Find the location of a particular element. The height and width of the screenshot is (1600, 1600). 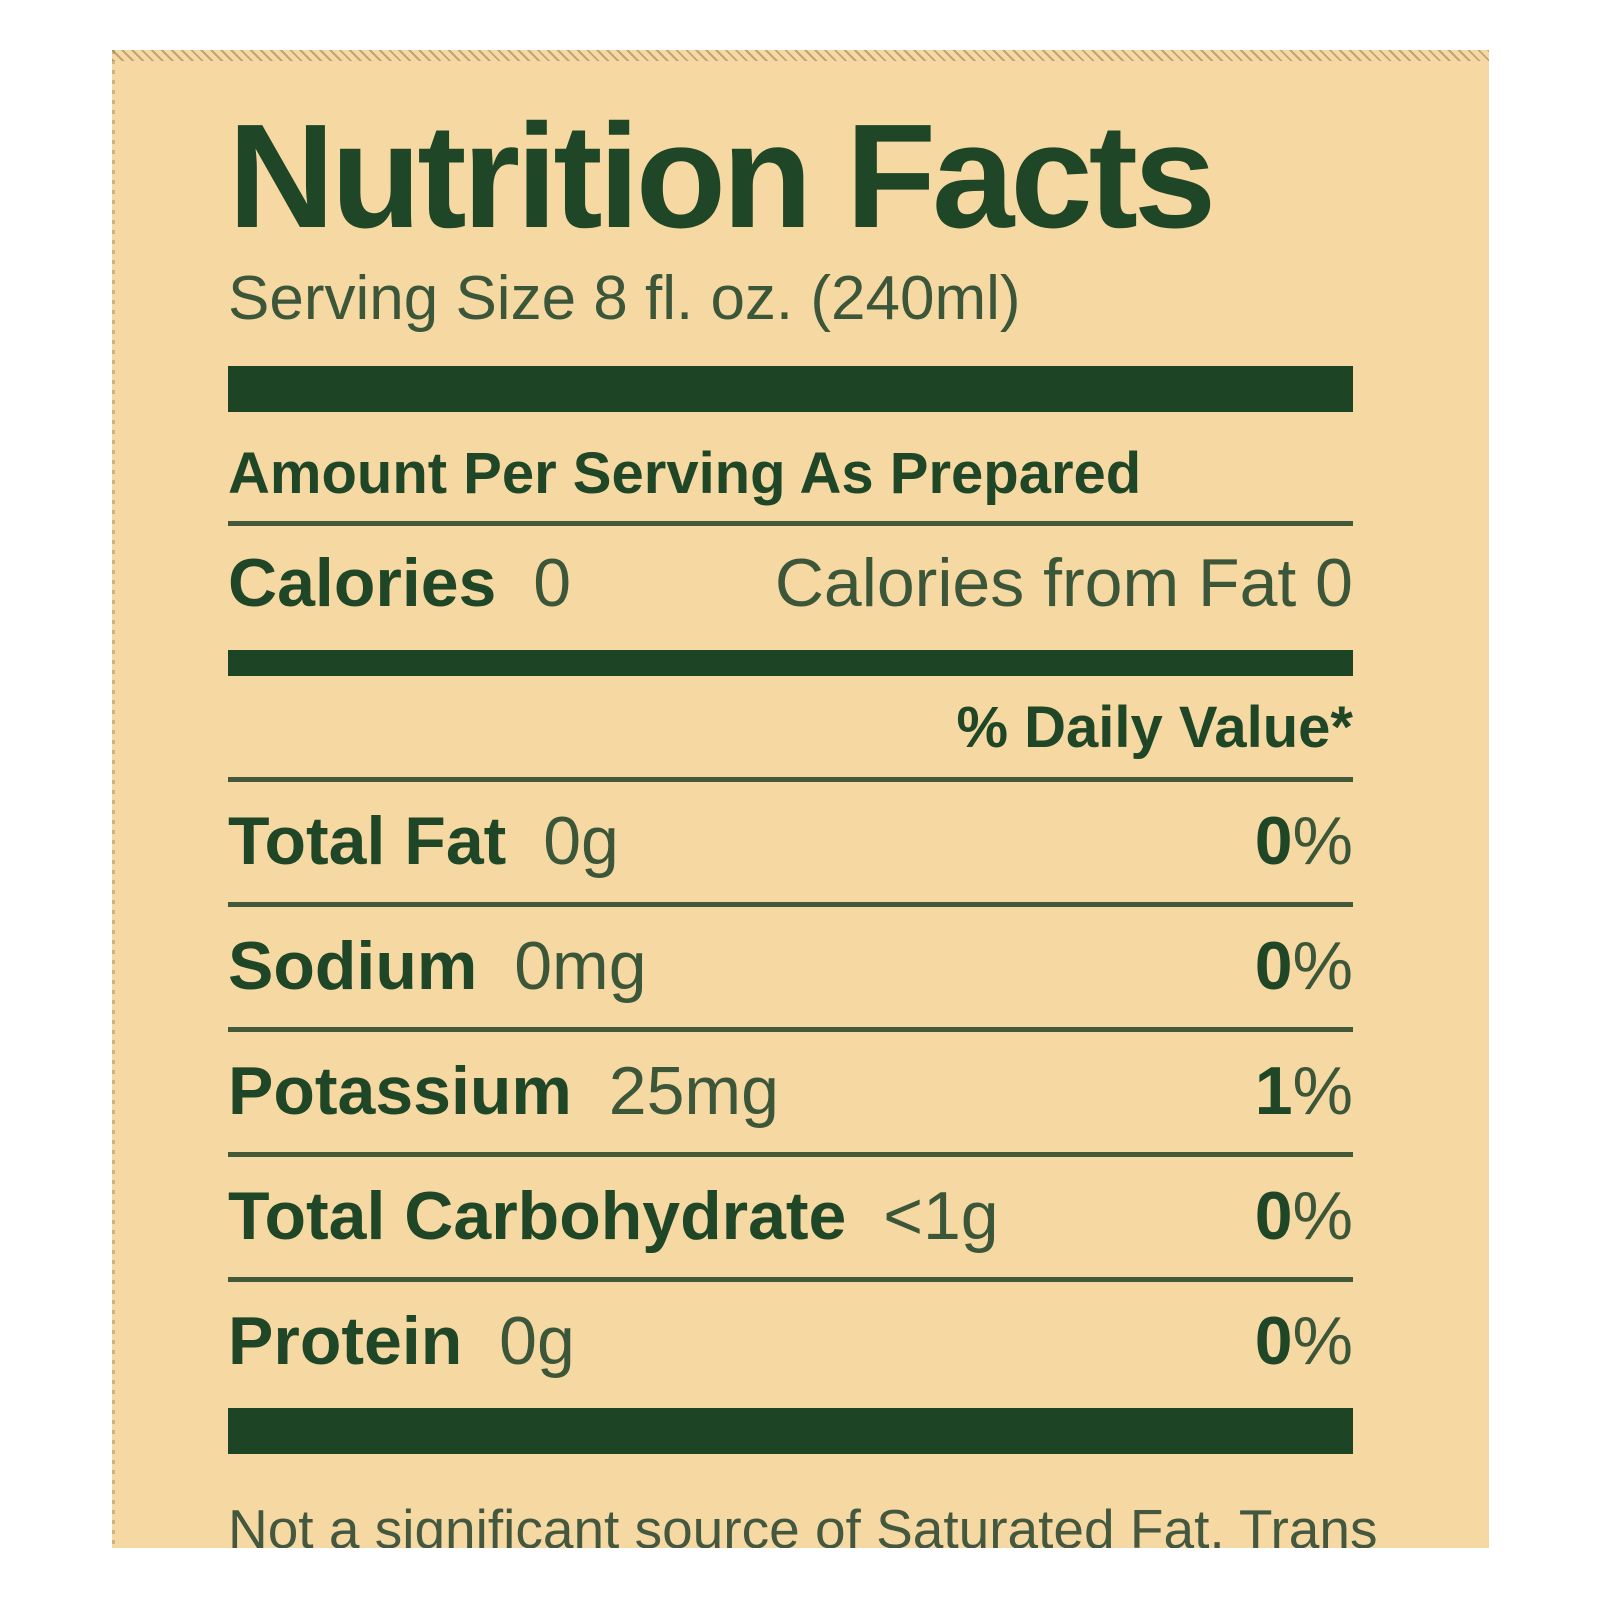

label-title: Nutrition Facts is located at coordinates (722, 176).